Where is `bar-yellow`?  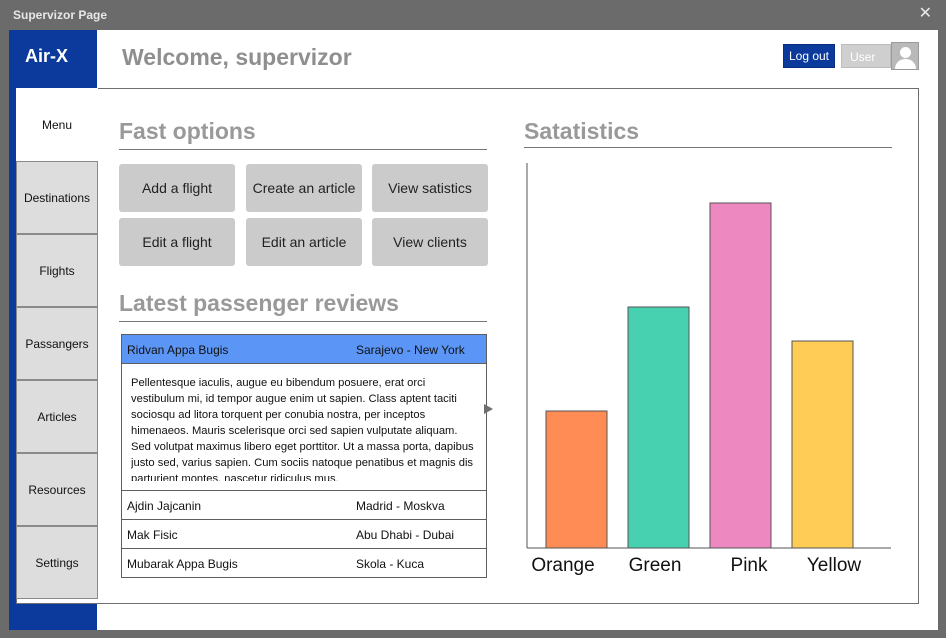 bar-yellow is located at coordinates (822, 444).